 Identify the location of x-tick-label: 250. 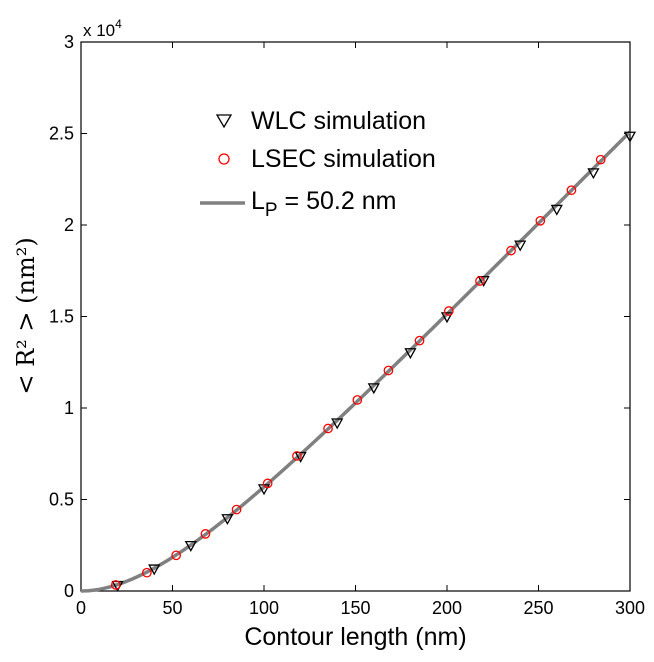
(538, 608).